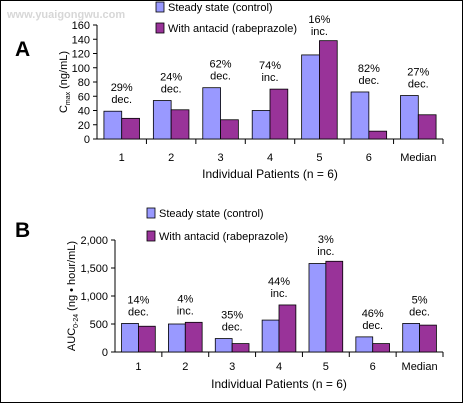 Image resolution: width=463 pixels, height=403 pixels. I want to click on y-axis-label: Cmax (ng/mL), so click(65, 82).